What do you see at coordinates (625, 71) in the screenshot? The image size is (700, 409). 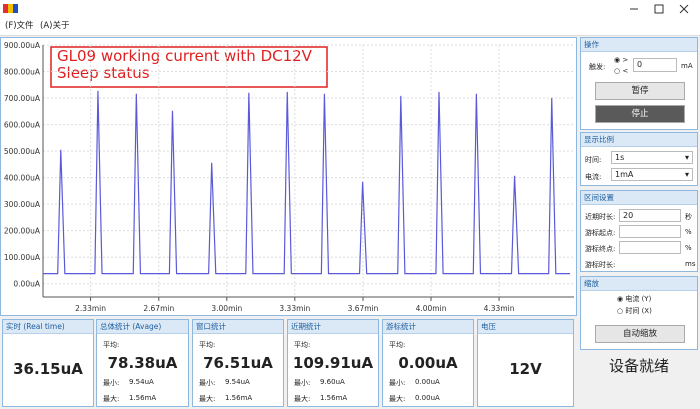 I see `label: <` at bounding box center [625, 71].